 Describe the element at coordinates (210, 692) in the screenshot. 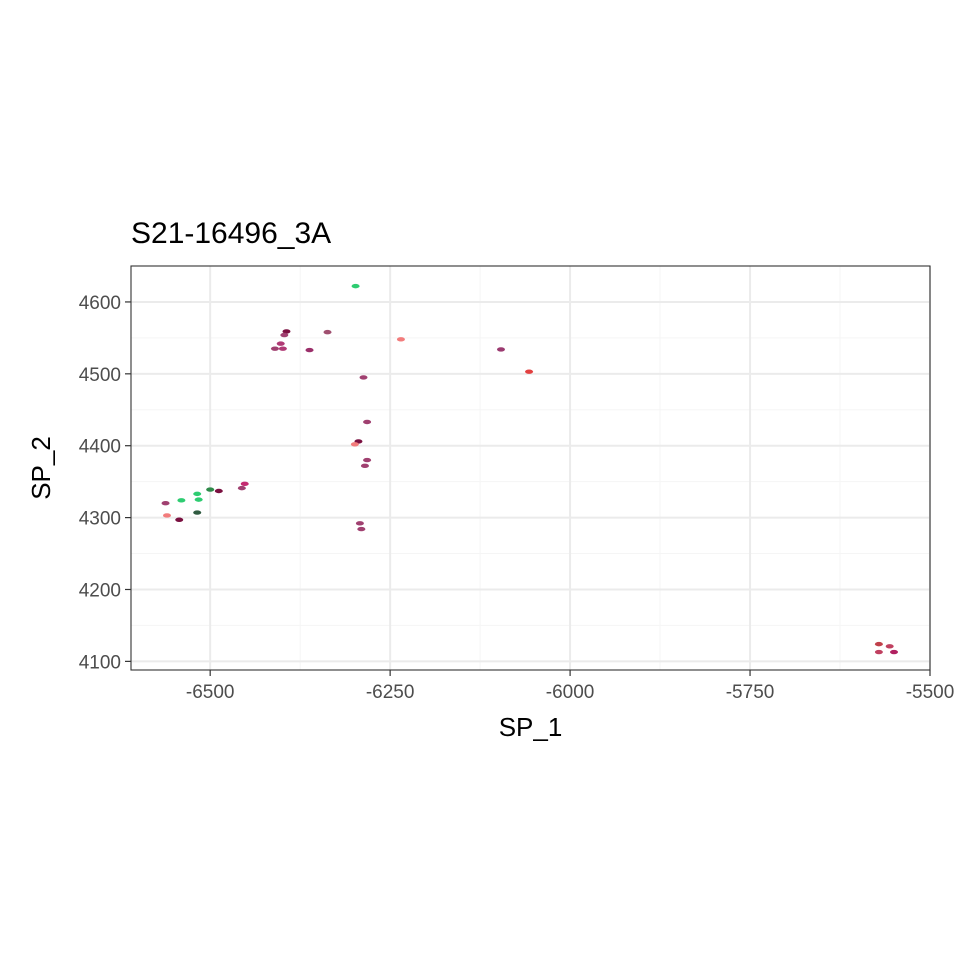

I see `x-tick-label: -6500` at that location.